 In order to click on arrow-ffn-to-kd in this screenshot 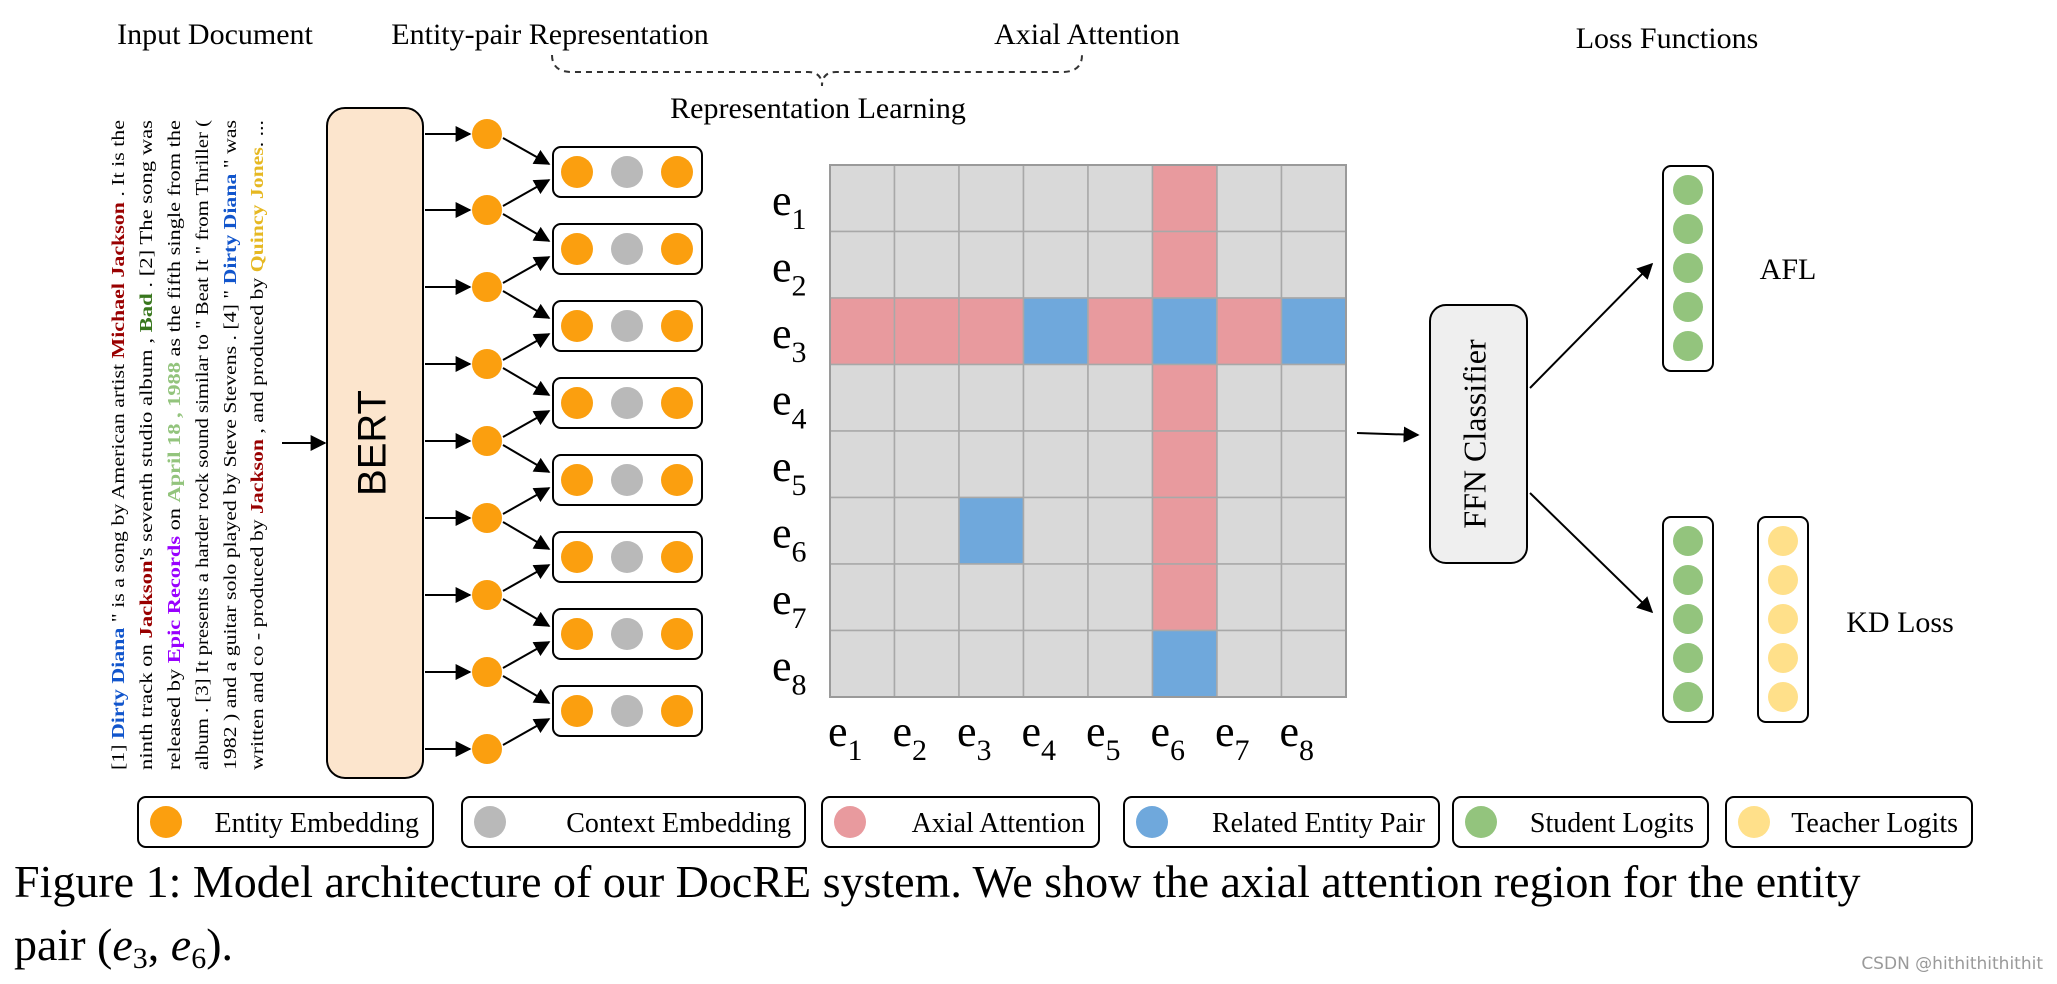, I will do `click(1591, 553)`.